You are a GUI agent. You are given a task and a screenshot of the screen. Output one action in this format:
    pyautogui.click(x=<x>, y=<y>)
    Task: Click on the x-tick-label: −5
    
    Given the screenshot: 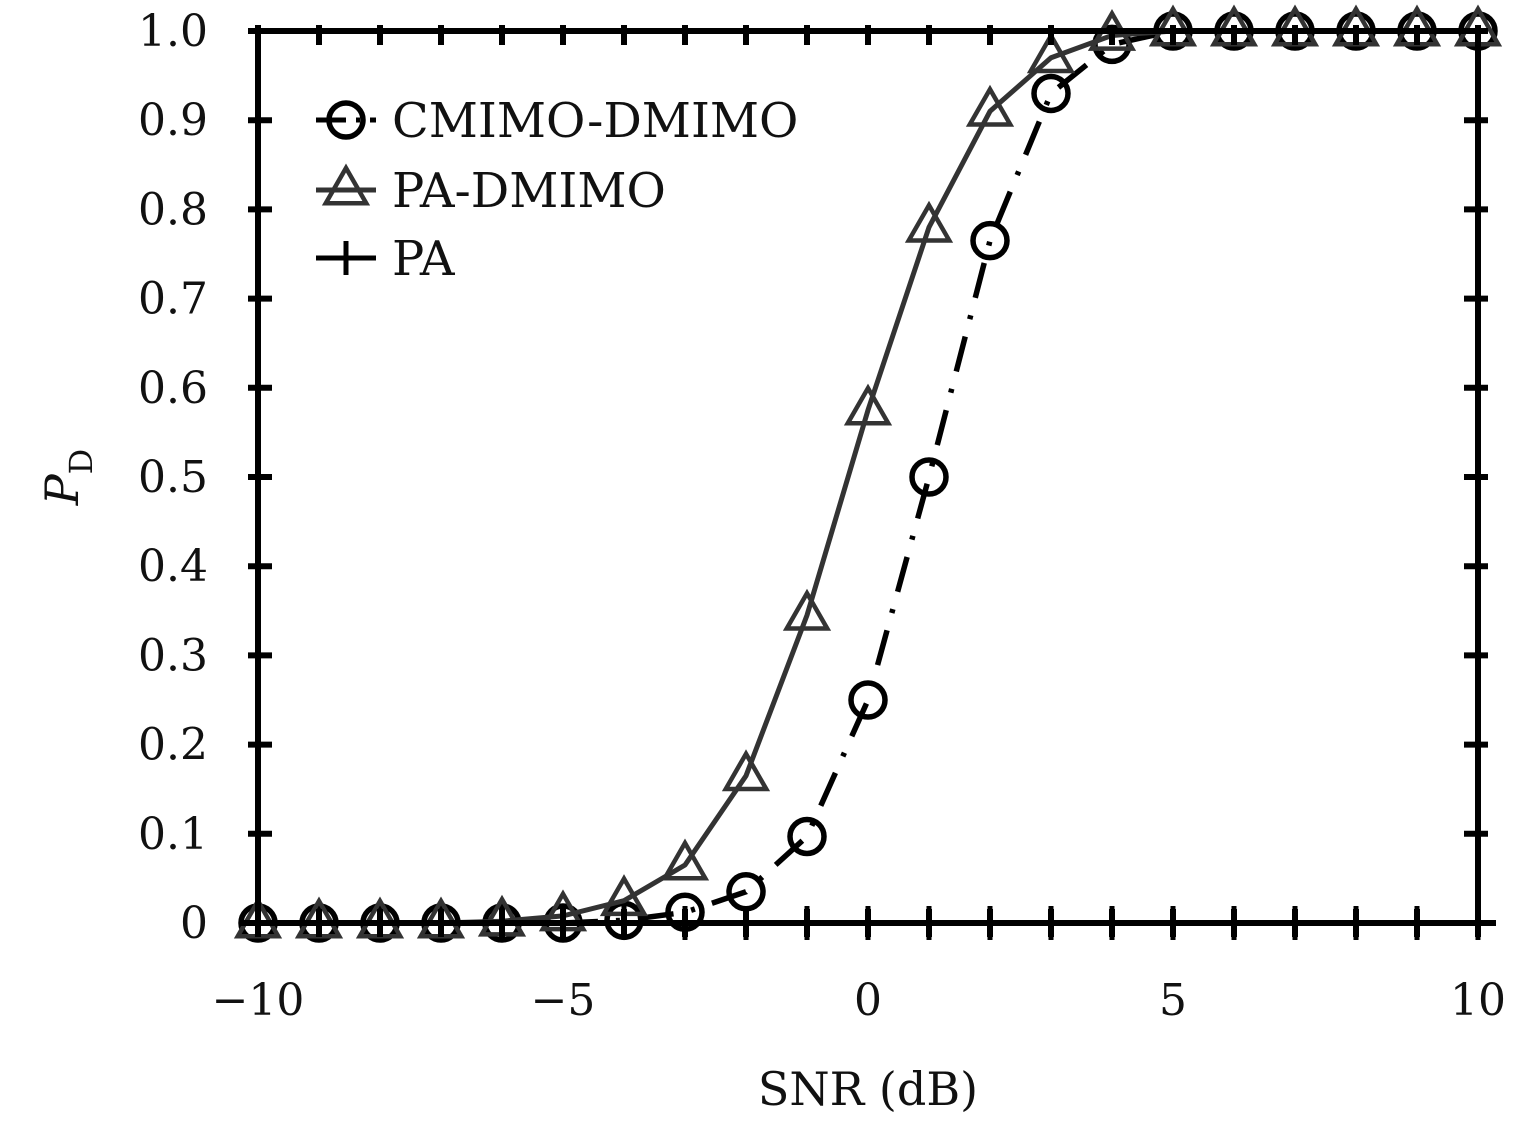 What is the action you would take?
    pyautogui.click(x=563, y=1000)
    